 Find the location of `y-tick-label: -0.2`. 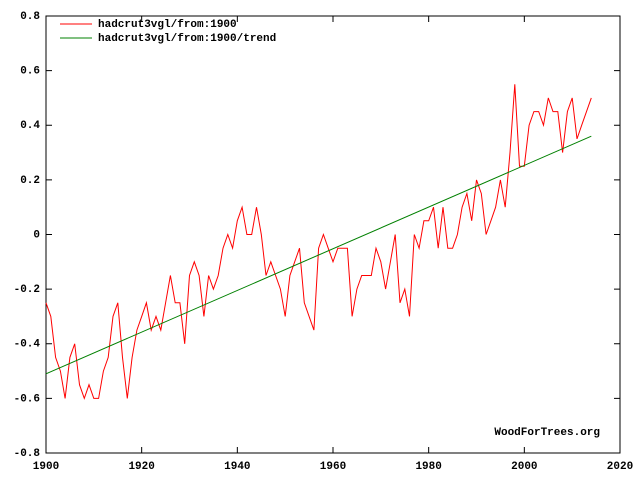

y-tick-label: -0.2 is located at coordinates (27, 290).